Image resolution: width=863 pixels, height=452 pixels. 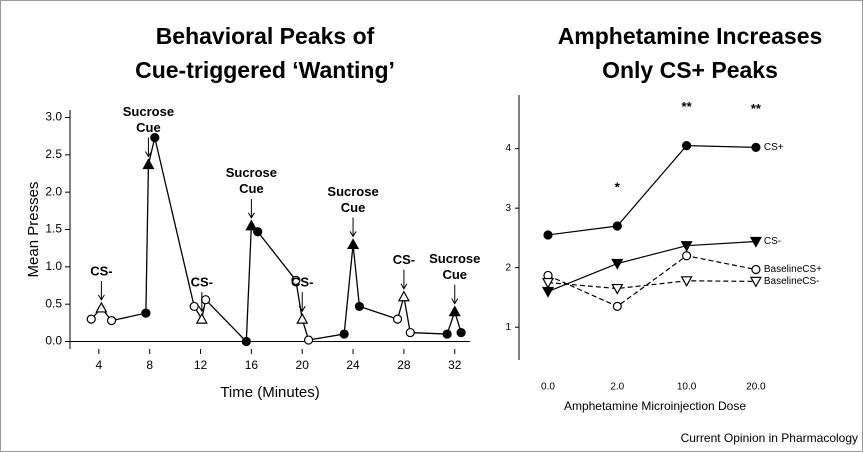 What do you see at coordinates (53, 117) in the screenshot?
I see `y-tick-label: 3.0` at bounding box center [53, 117].